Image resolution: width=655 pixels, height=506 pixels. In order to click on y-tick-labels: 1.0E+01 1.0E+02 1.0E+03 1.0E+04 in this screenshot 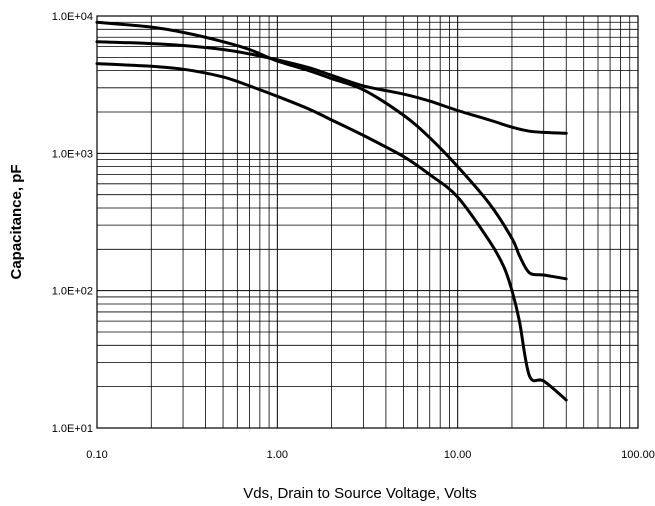, I will do `click(72, 223)`.